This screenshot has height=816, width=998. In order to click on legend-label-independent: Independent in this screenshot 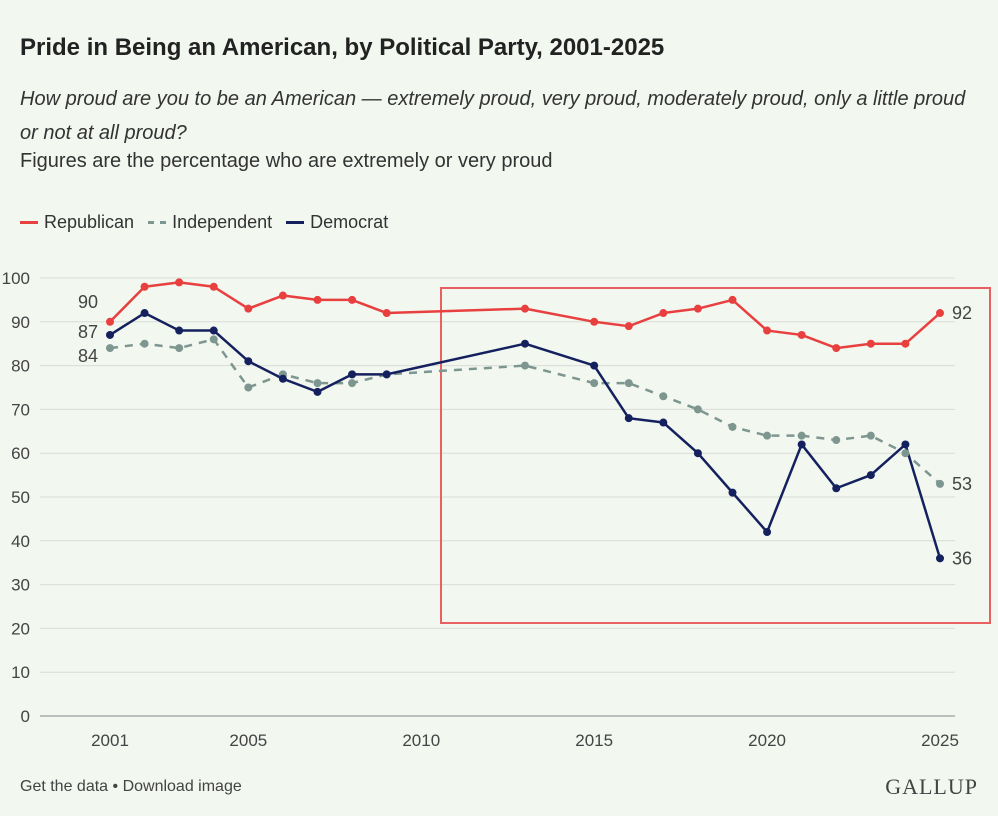, I will do `click(222, 222)`.